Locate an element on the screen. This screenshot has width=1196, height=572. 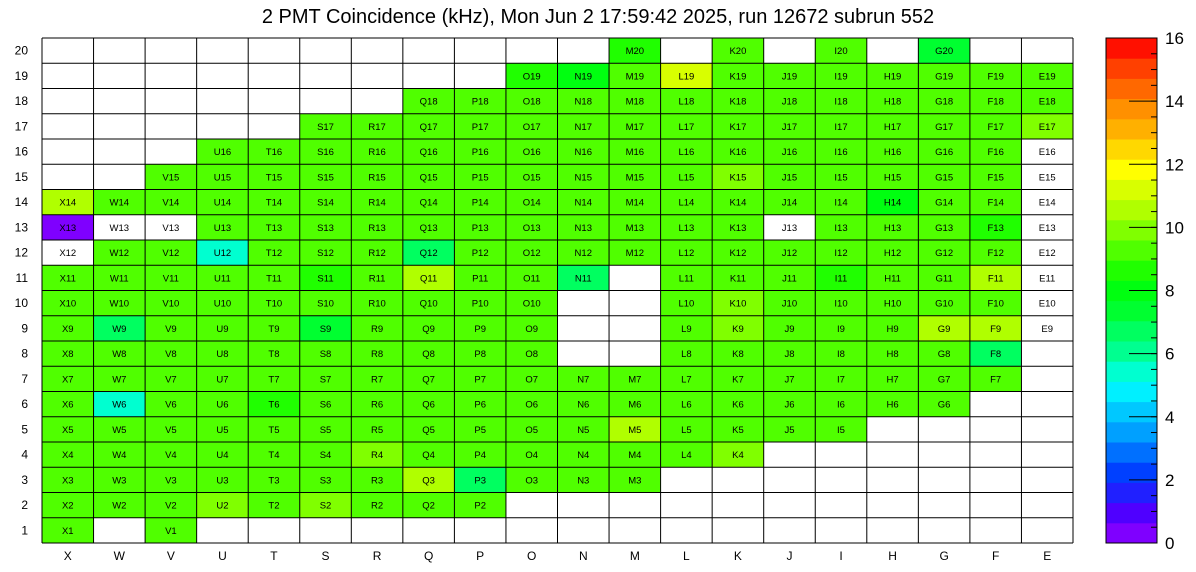
cell-label: Q7 is located at coordinates (428, 379).